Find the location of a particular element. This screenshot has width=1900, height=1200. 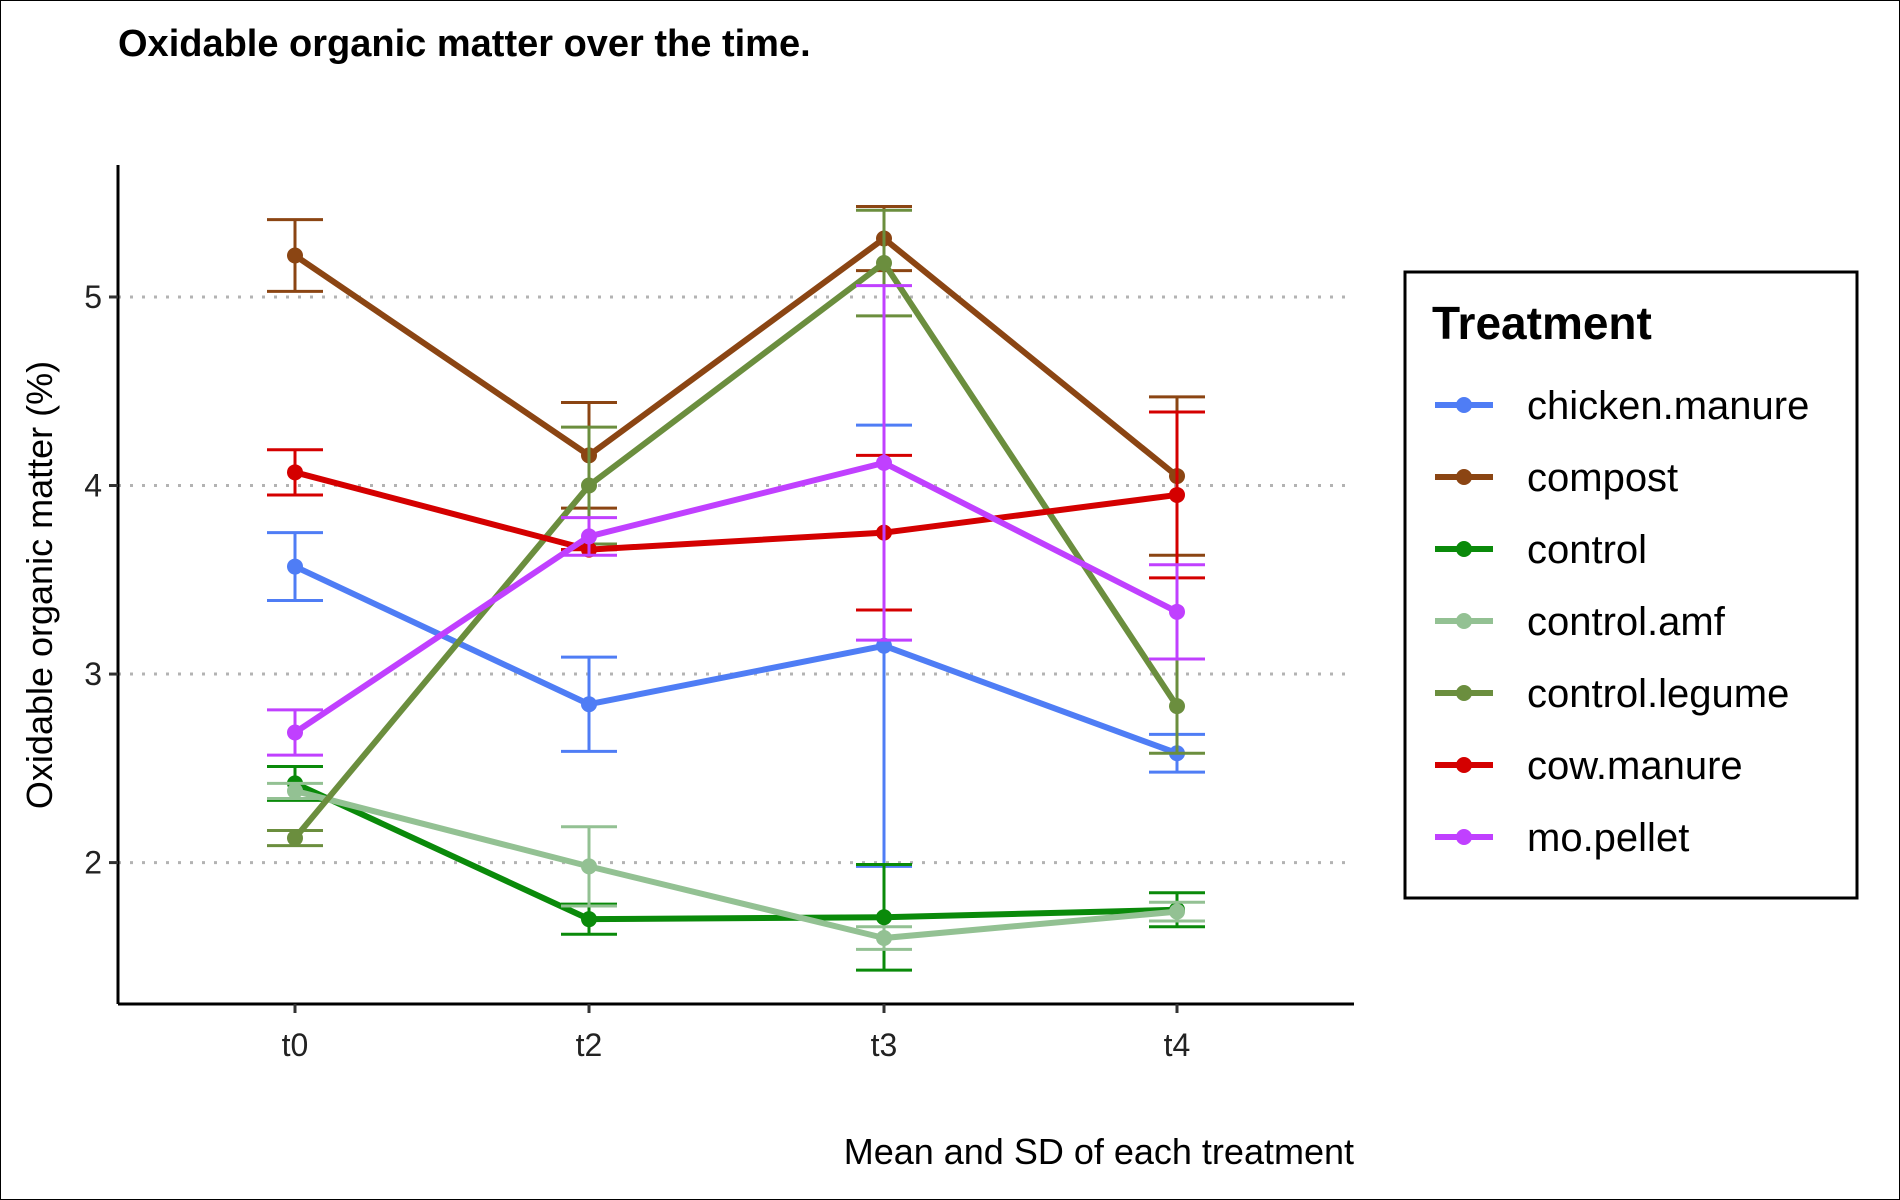

y-tick-label: 5 is located at coordinates (93, 297).